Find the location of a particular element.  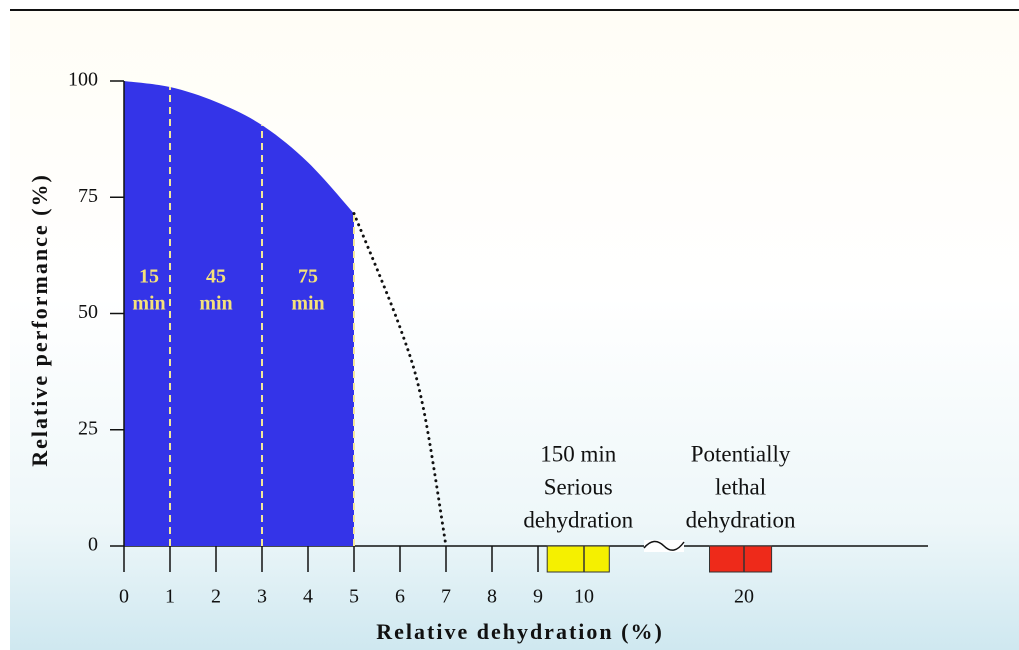

y-tick-label: 75 is located at coordinates (88, 196).